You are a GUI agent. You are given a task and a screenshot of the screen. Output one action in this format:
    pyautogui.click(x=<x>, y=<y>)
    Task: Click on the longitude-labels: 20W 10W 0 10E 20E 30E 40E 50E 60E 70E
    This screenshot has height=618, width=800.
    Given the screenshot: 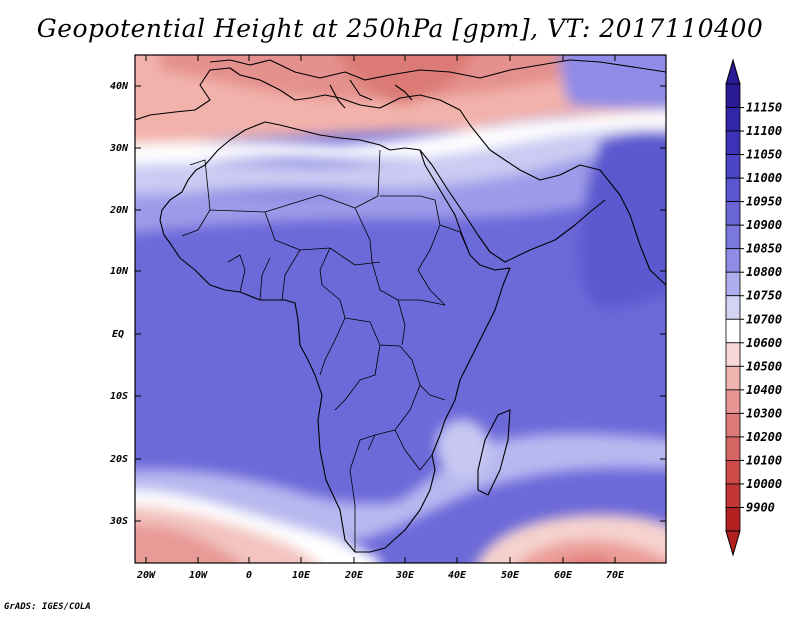 What is the action you would take?
    pyautogui.click(x=380, y=575)
    